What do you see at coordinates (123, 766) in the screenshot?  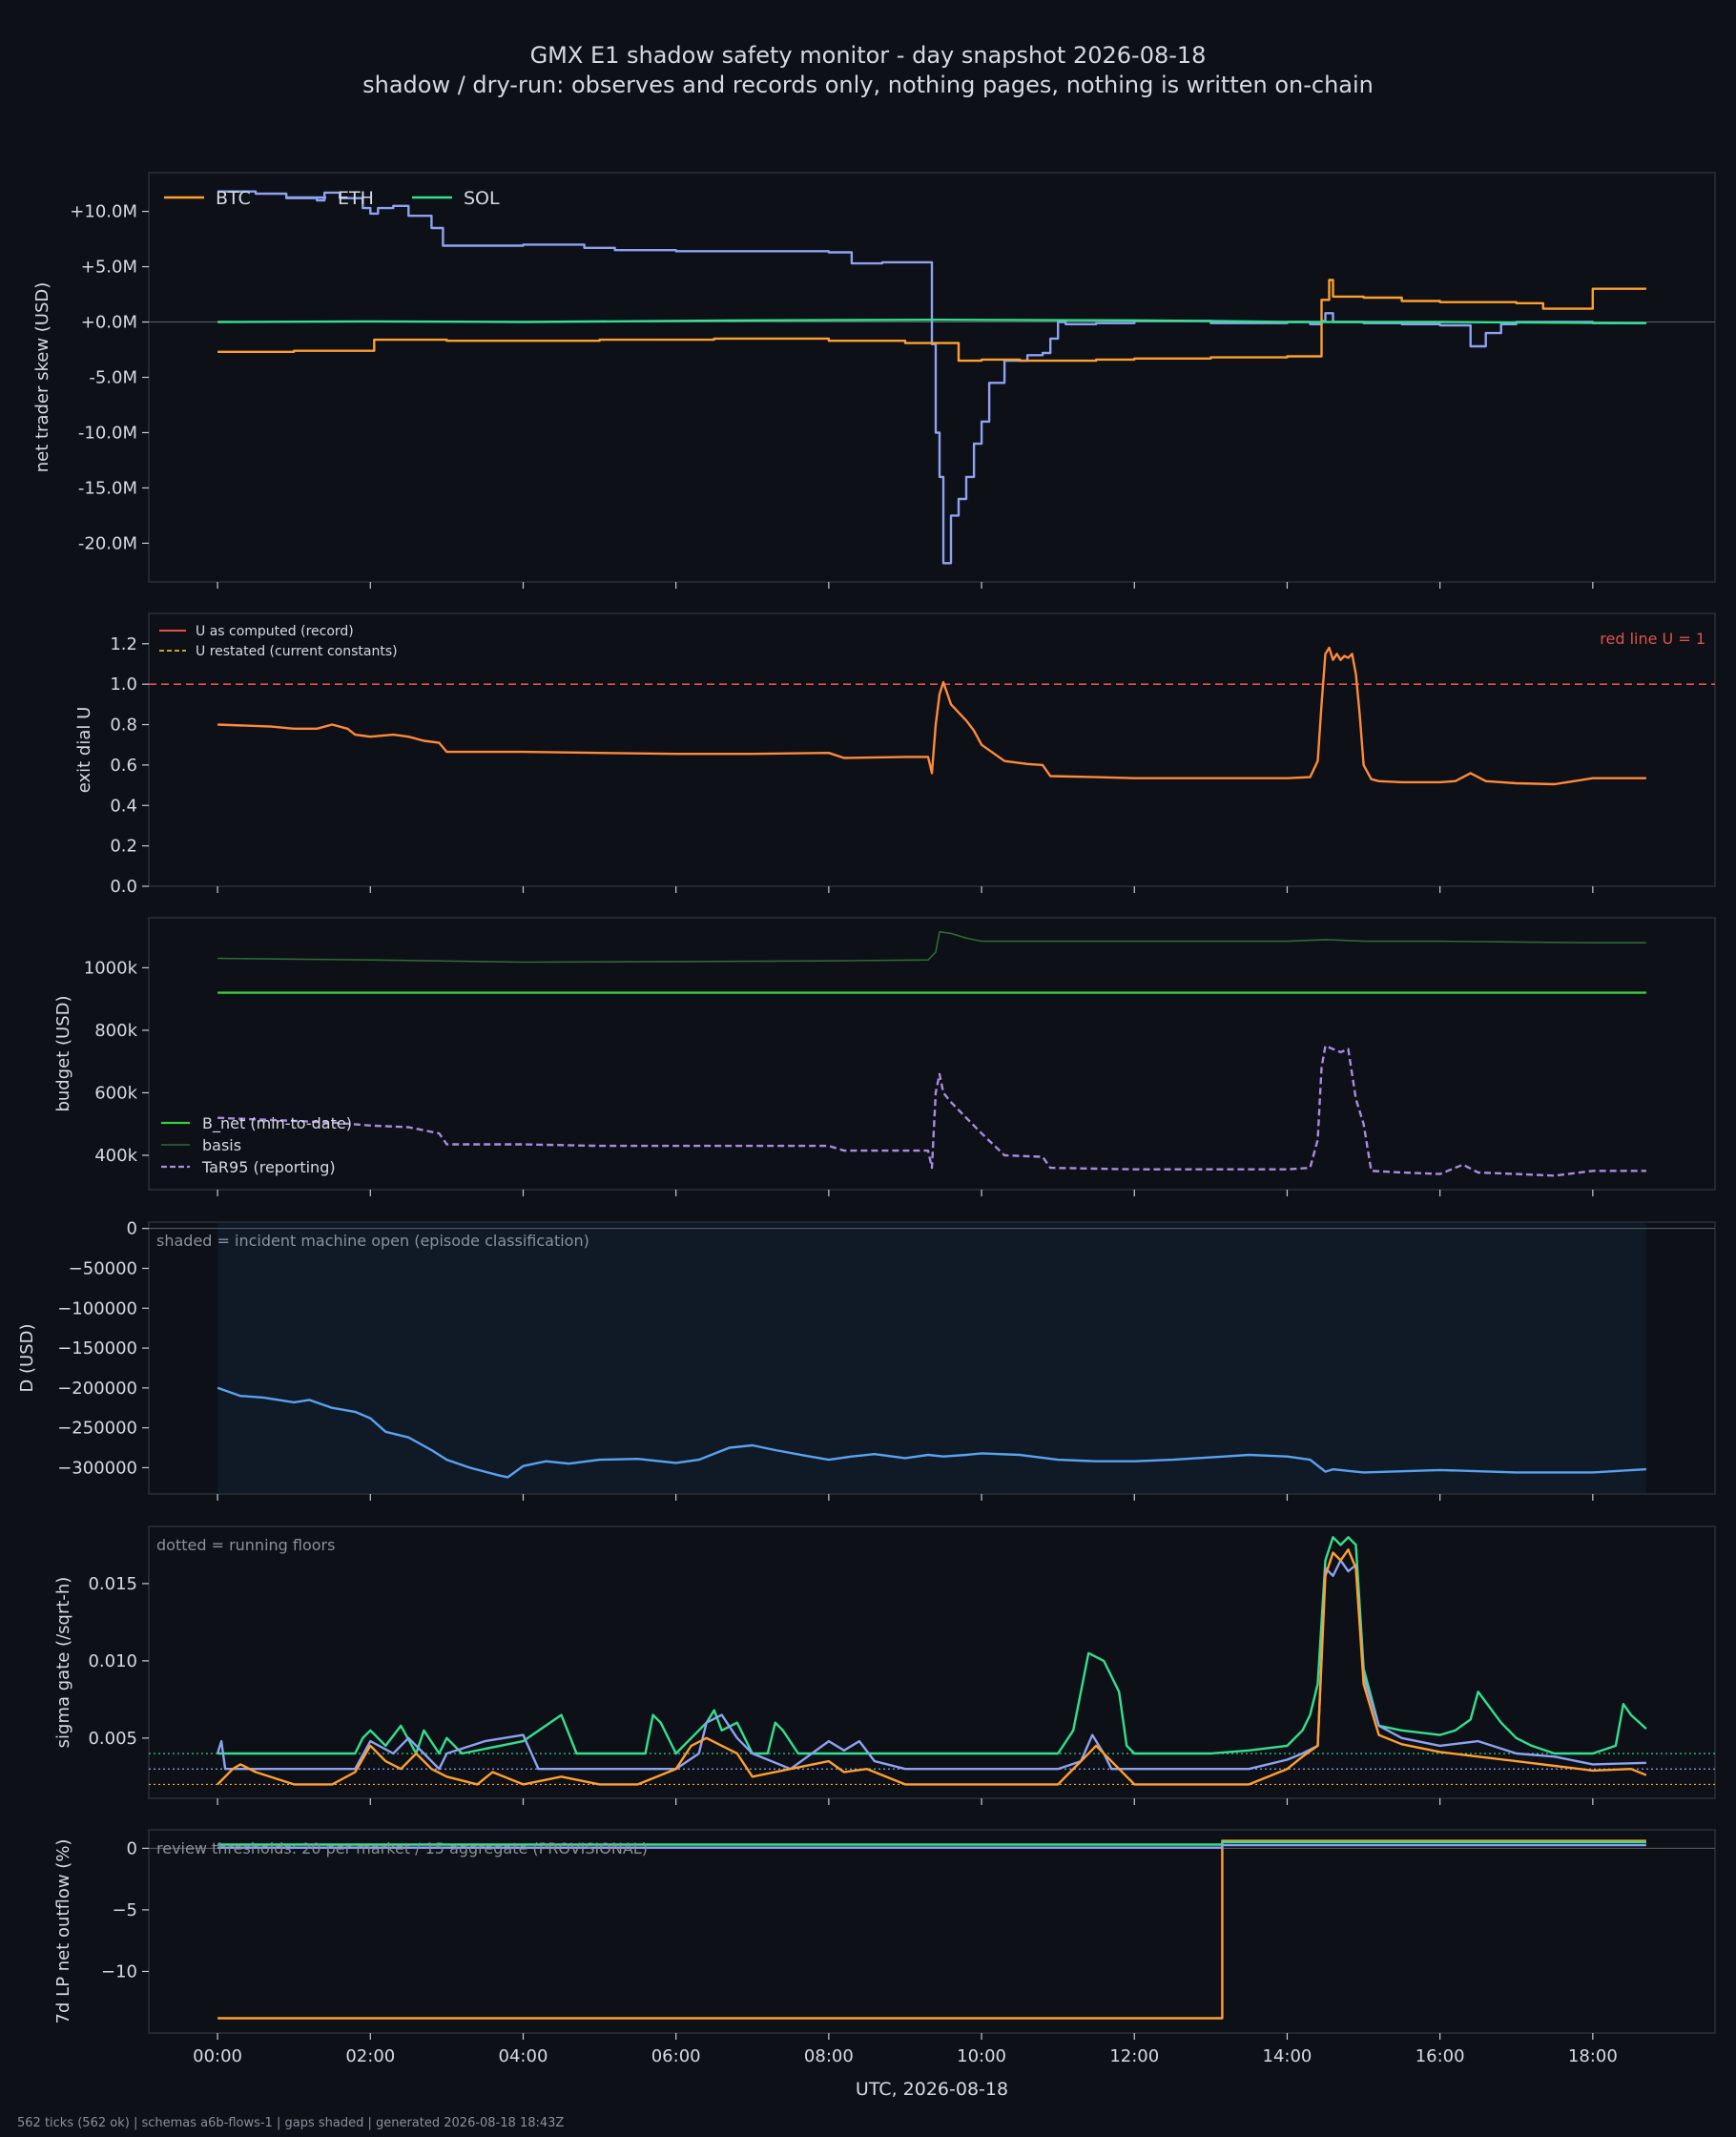 I see `y-tick-label: 0.6` at bounding box center [123, 766].